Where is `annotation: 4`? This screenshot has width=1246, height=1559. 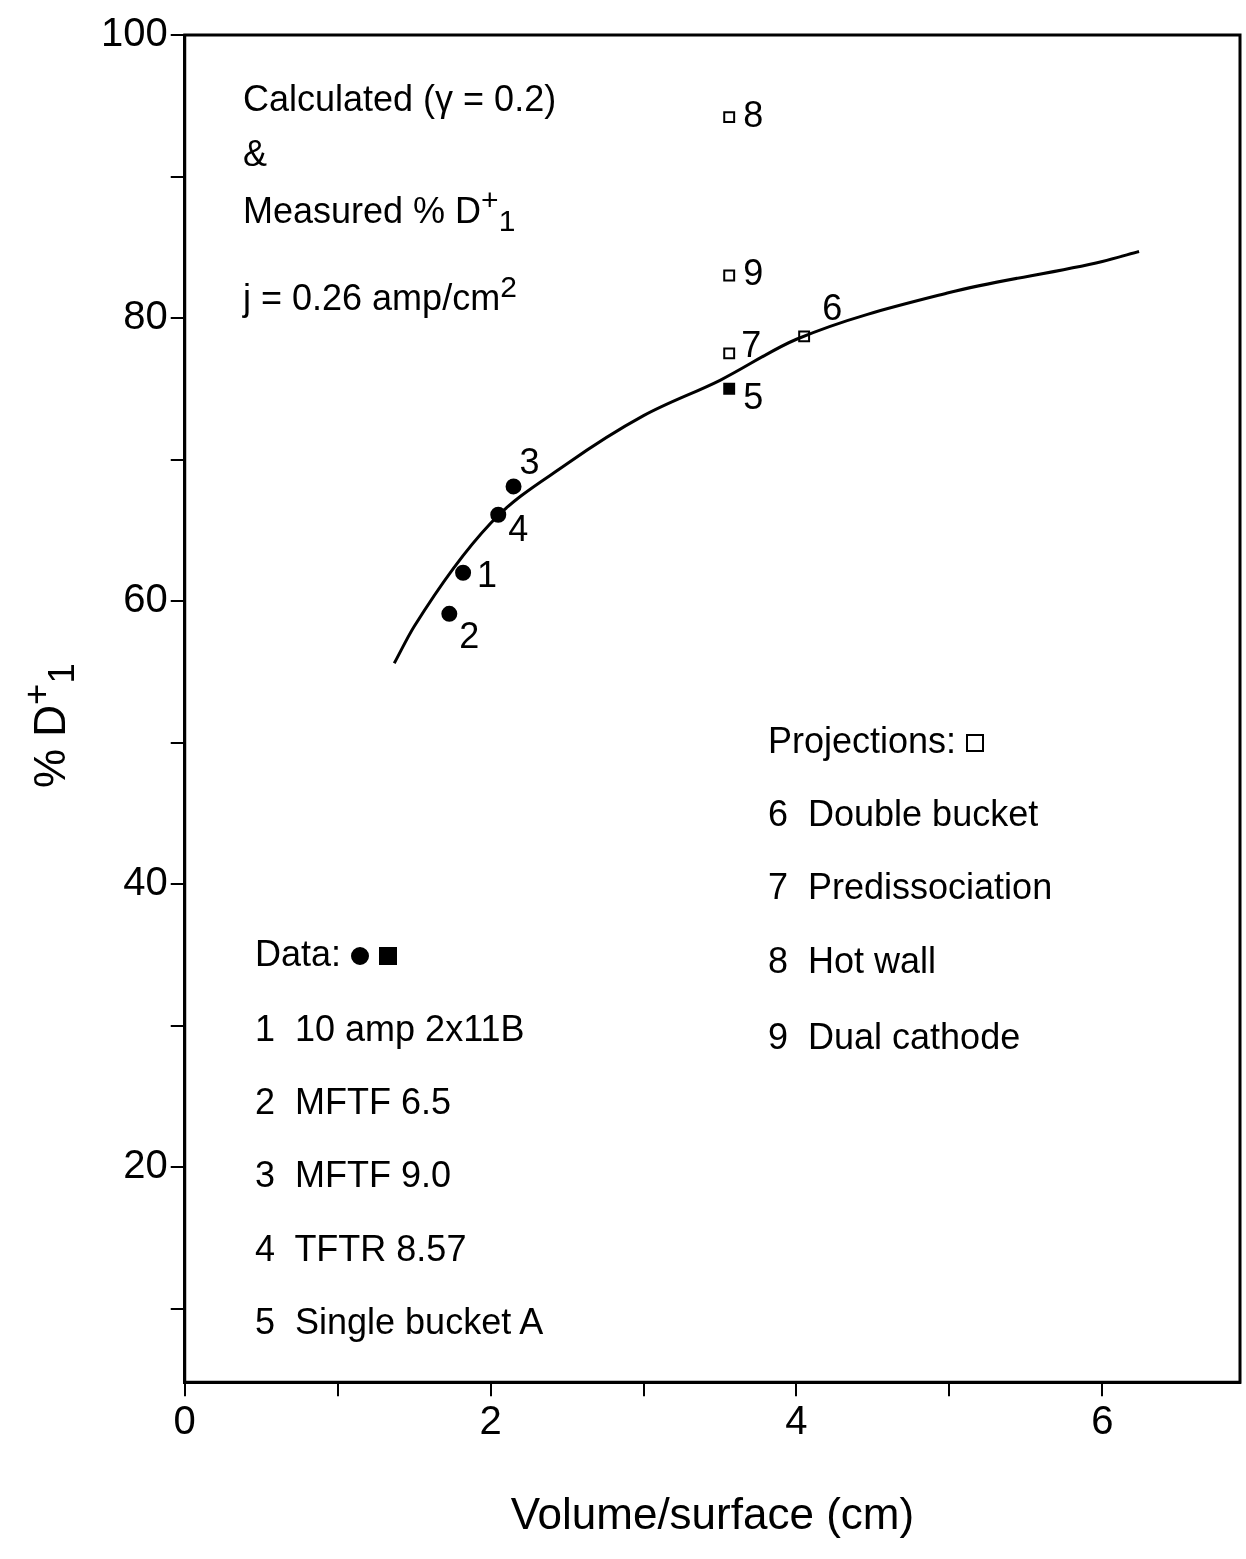
annotation: 4 is located at coordinates (518, 528).